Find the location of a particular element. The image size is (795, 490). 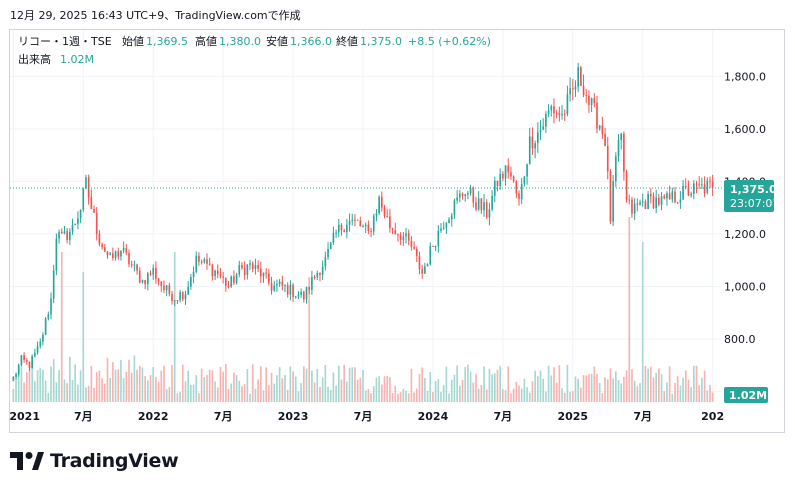

time-axis: 2021 7月 2022 7月 2023 7月 2024 7月 2025 7月 202 is located at coordinates (367, 416).